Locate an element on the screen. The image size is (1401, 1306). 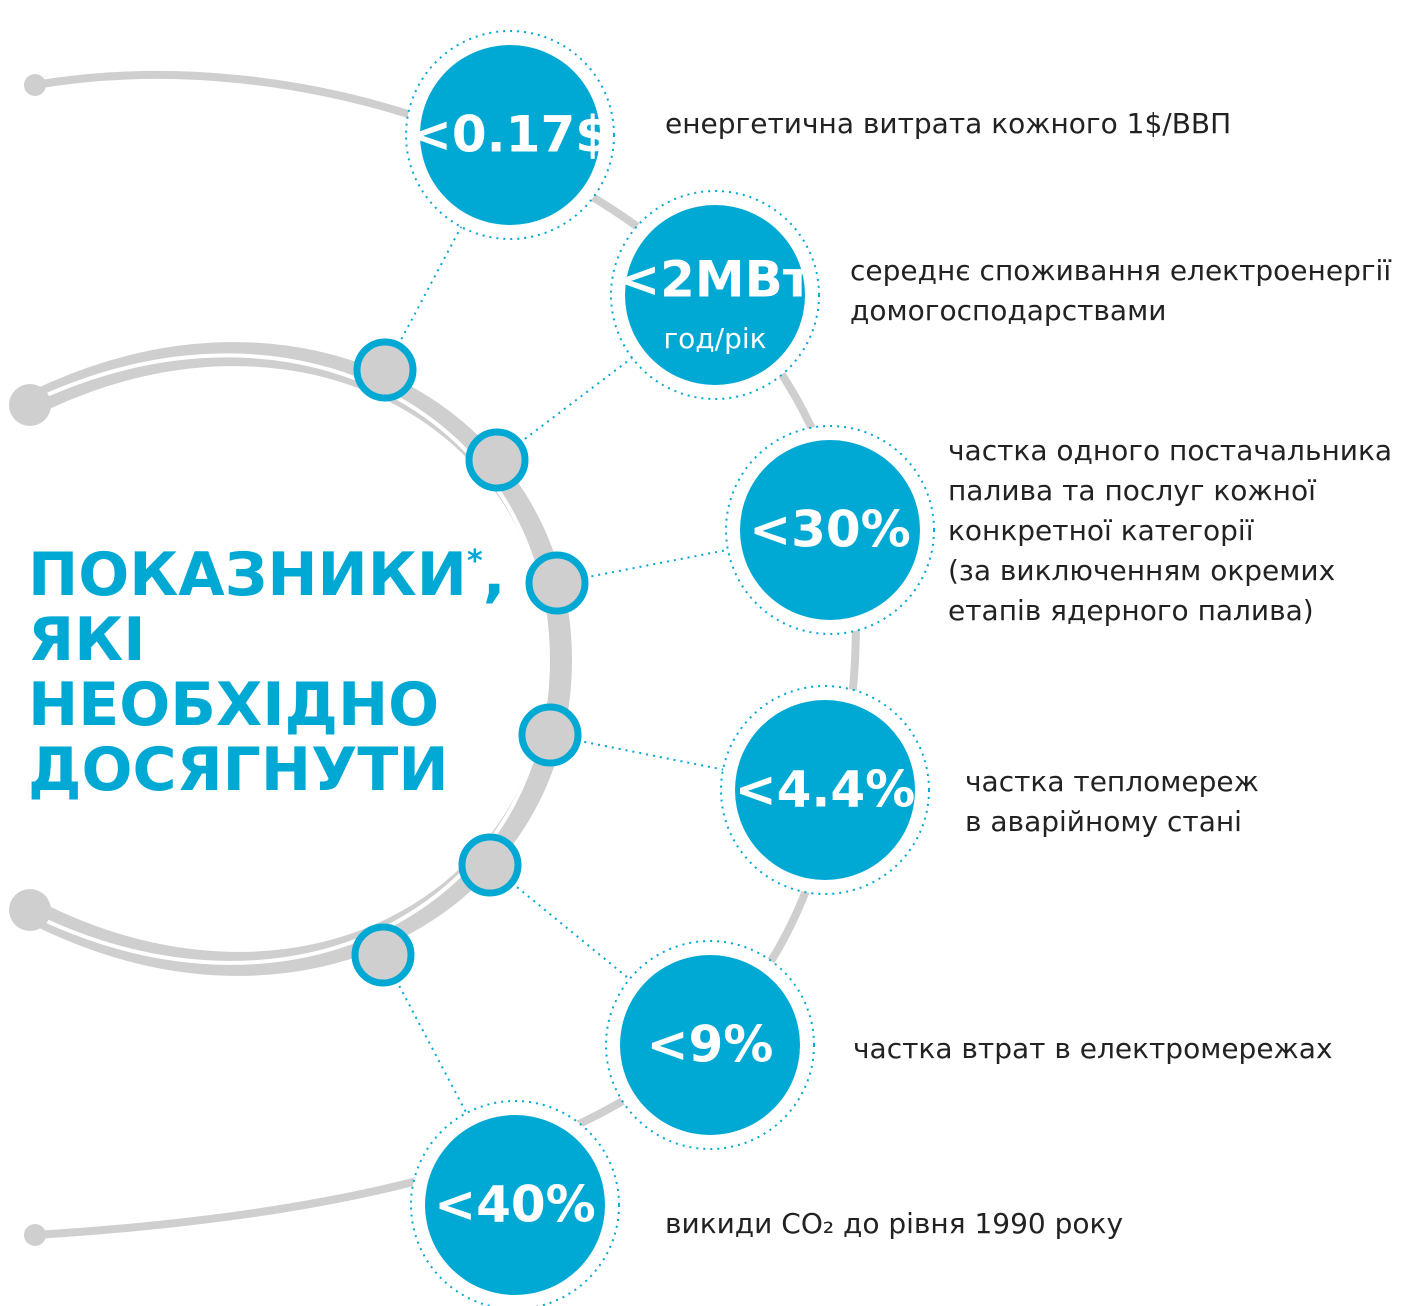
title-line: ДОСЯГНУТИ is located at coordinates (238, 770).